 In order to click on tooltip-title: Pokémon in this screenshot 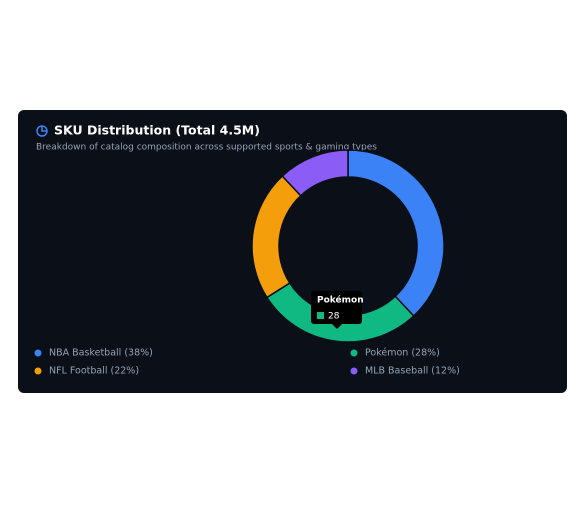, I will do `click(340, 300)`.